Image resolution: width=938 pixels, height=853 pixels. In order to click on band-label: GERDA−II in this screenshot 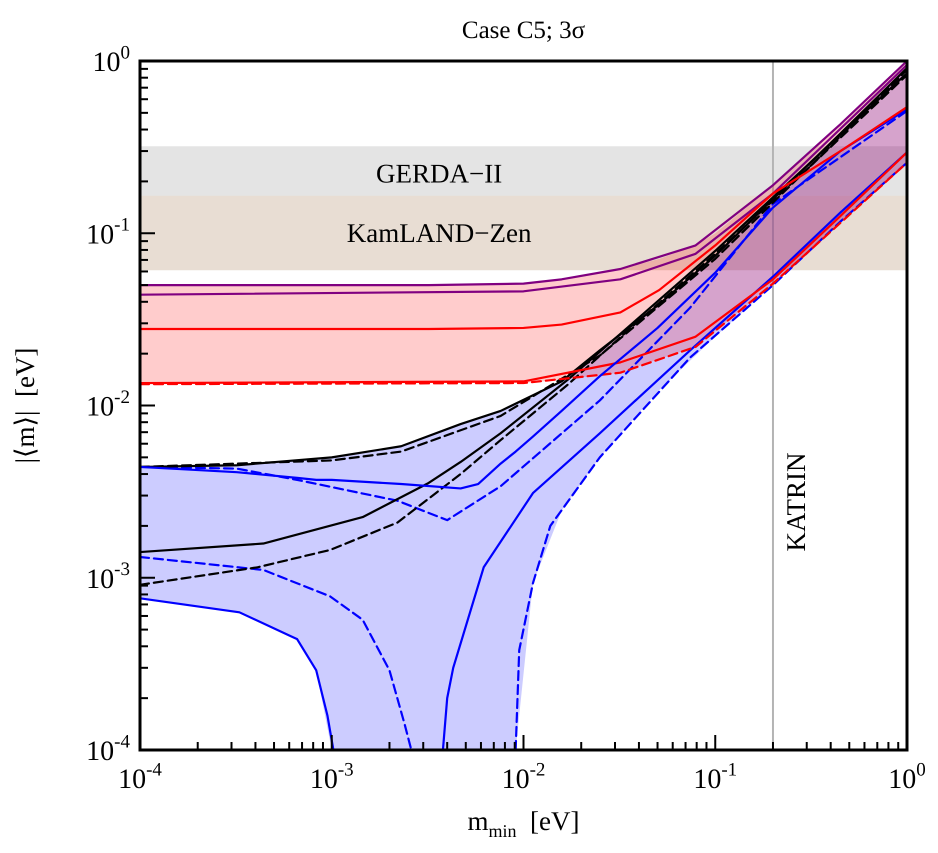, I will do `click(439, 173)`.